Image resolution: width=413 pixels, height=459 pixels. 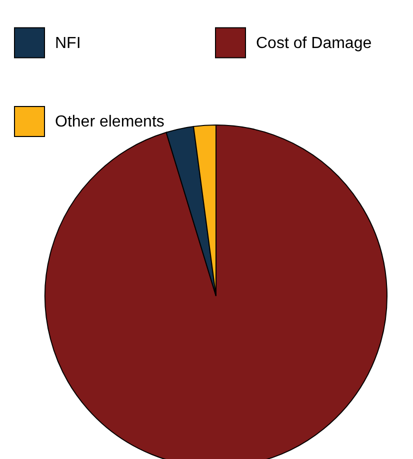 I want to click on legend-label: NFI, so click(x=68, y=43).